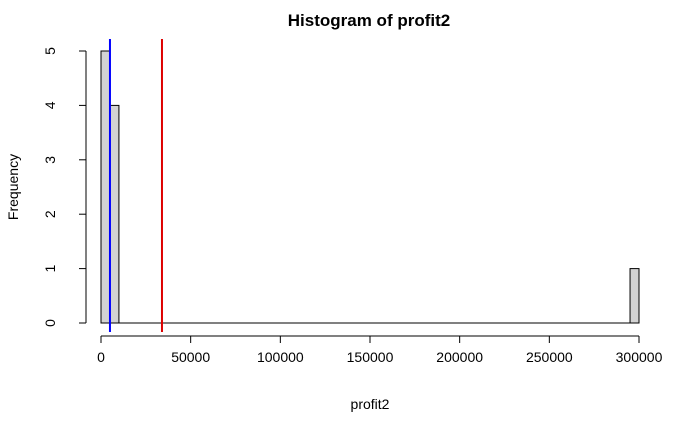 The width and height of the screenshot is (700, 432). What do you see at coordinates (280, 357) in the screenshot?
I see `x-tick-label-2: 100000` at bounding box center [280, 357].